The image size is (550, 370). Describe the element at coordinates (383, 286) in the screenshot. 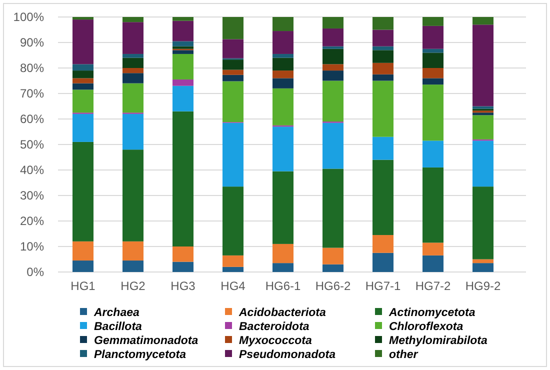

I see `x-tick-label: HG7-1` at that location.